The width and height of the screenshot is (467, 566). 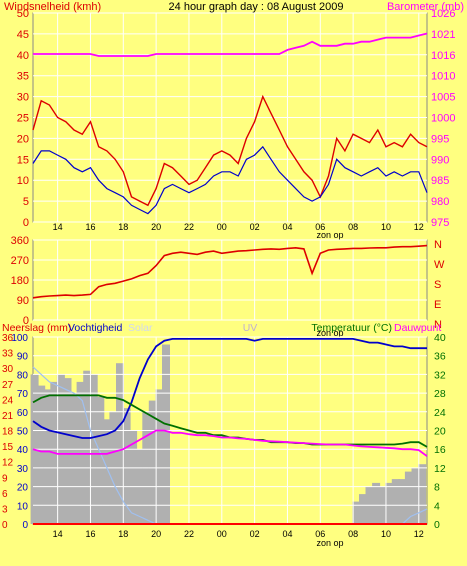 I want to click on barometer-ytick-label: 985, so click(x=440, y=181).